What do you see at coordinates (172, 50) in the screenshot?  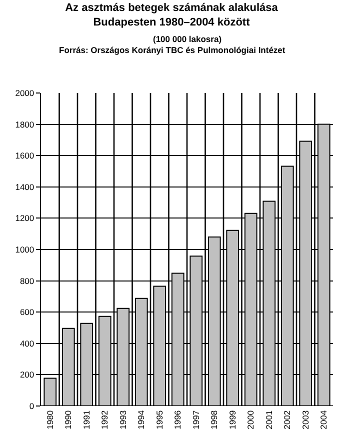 I see `text: Forrás: Országos Korányi TBC és Pulmonológiai Intézet` at bounding box center [172, 50].